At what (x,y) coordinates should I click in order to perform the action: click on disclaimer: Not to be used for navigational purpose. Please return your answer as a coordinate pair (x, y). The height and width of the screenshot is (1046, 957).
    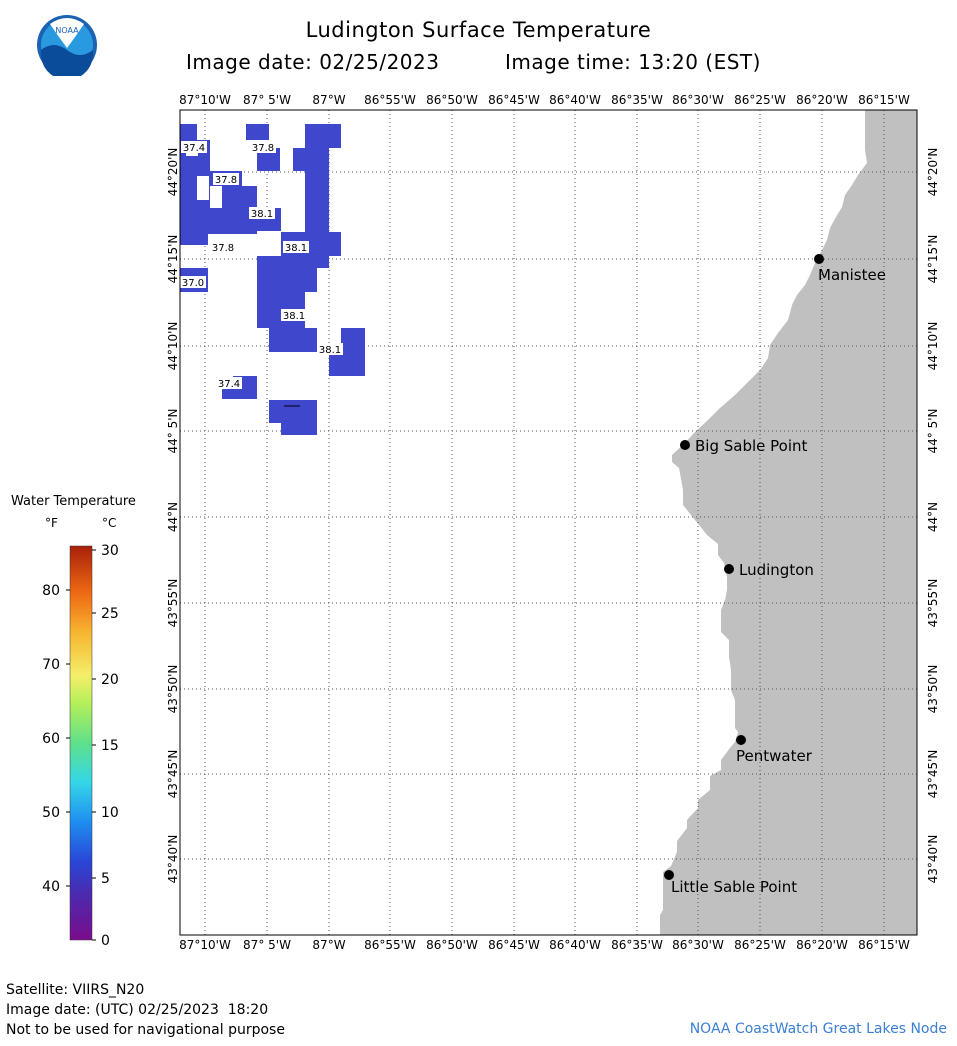
    Looking at the image, I should click on (145, 1030).